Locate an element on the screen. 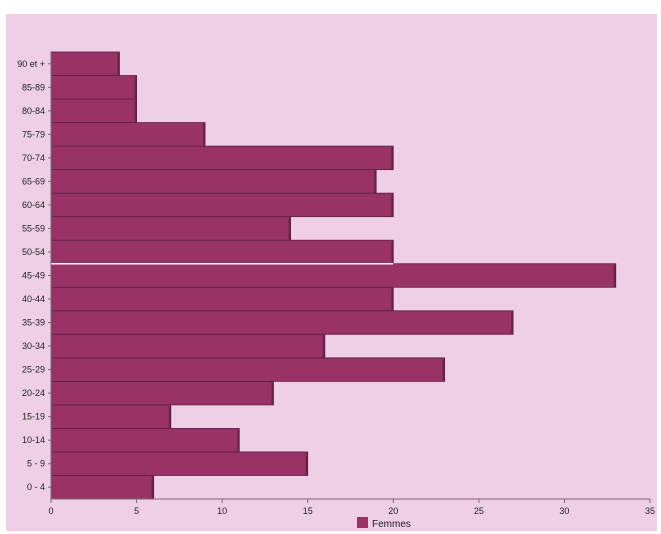 Image resolution: width=661 pixels, height=534 pixels. y-tick-label: 80-84 is located at coordinates (33, 111).